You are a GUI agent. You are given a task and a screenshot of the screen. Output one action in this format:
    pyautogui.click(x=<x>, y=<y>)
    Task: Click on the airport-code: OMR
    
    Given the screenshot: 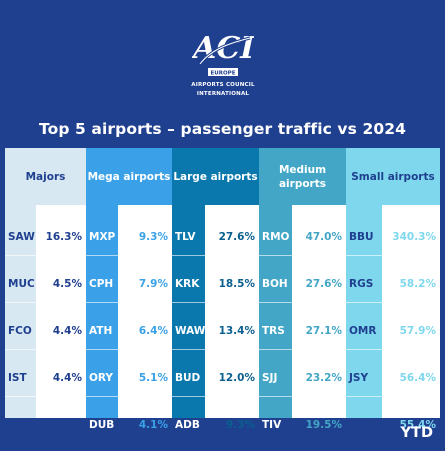 What is the action you would take?
    pyautogui.click(x=363, y=331)
    